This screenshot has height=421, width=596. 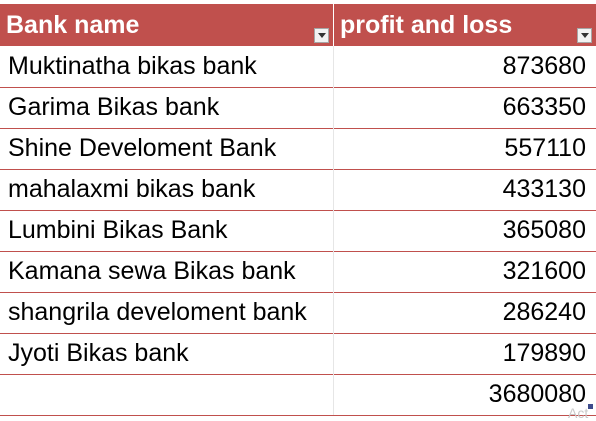 I want to click on table-row: Muktinatha bikas bank 873680, so click(x=298, y=67).